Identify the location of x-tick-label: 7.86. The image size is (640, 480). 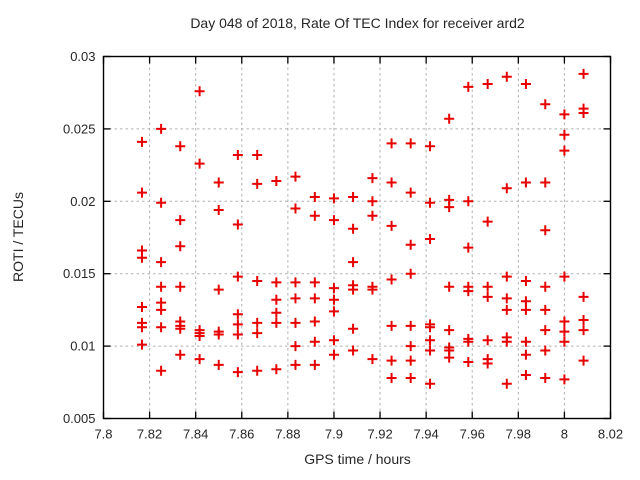
(241, 434).